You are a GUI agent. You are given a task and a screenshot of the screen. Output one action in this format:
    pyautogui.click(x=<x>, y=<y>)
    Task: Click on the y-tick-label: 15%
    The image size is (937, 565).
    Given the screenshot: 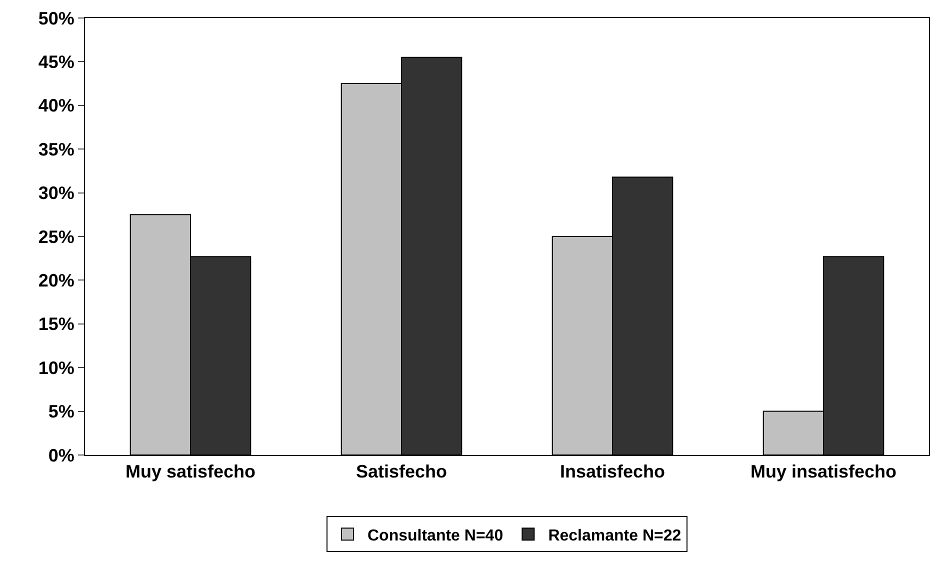 What is the action you would take?
    pyautogui.click(x=56, y=324)
    